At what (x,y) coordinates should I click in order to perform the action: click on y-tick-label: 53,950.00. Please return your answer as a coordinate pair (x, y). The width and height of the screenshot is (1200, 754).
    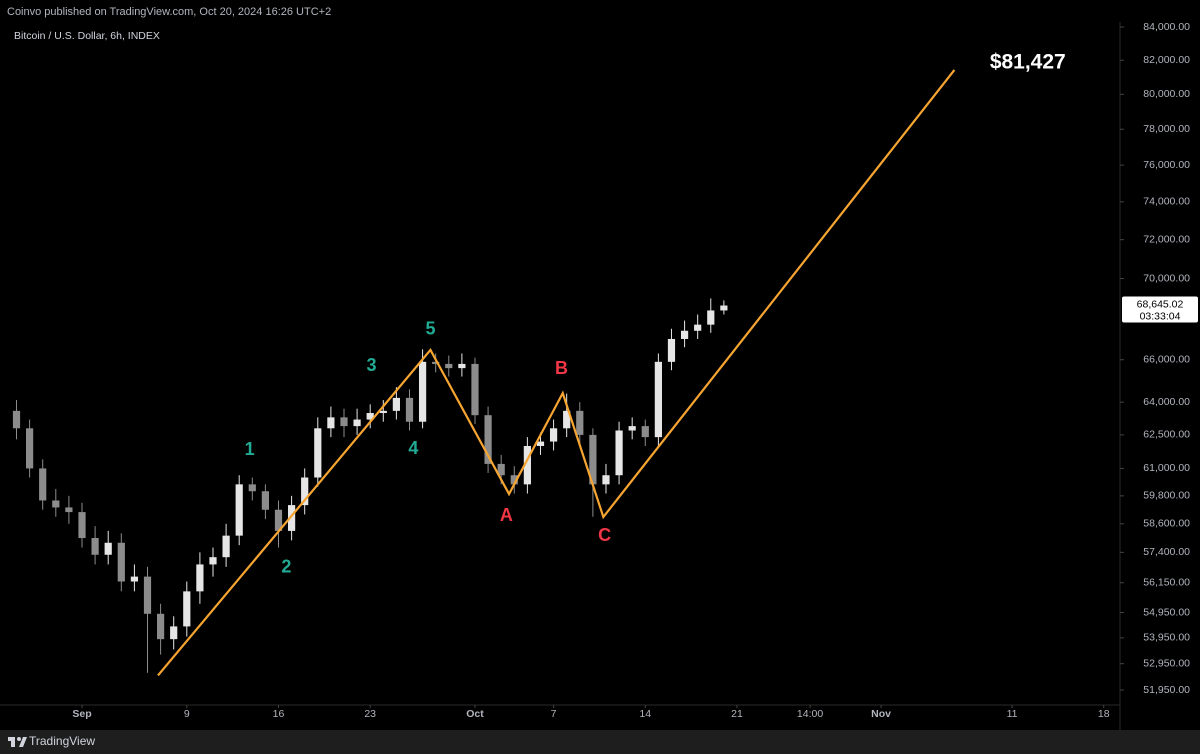
    Looking at the image, I should click on (1166, 638).